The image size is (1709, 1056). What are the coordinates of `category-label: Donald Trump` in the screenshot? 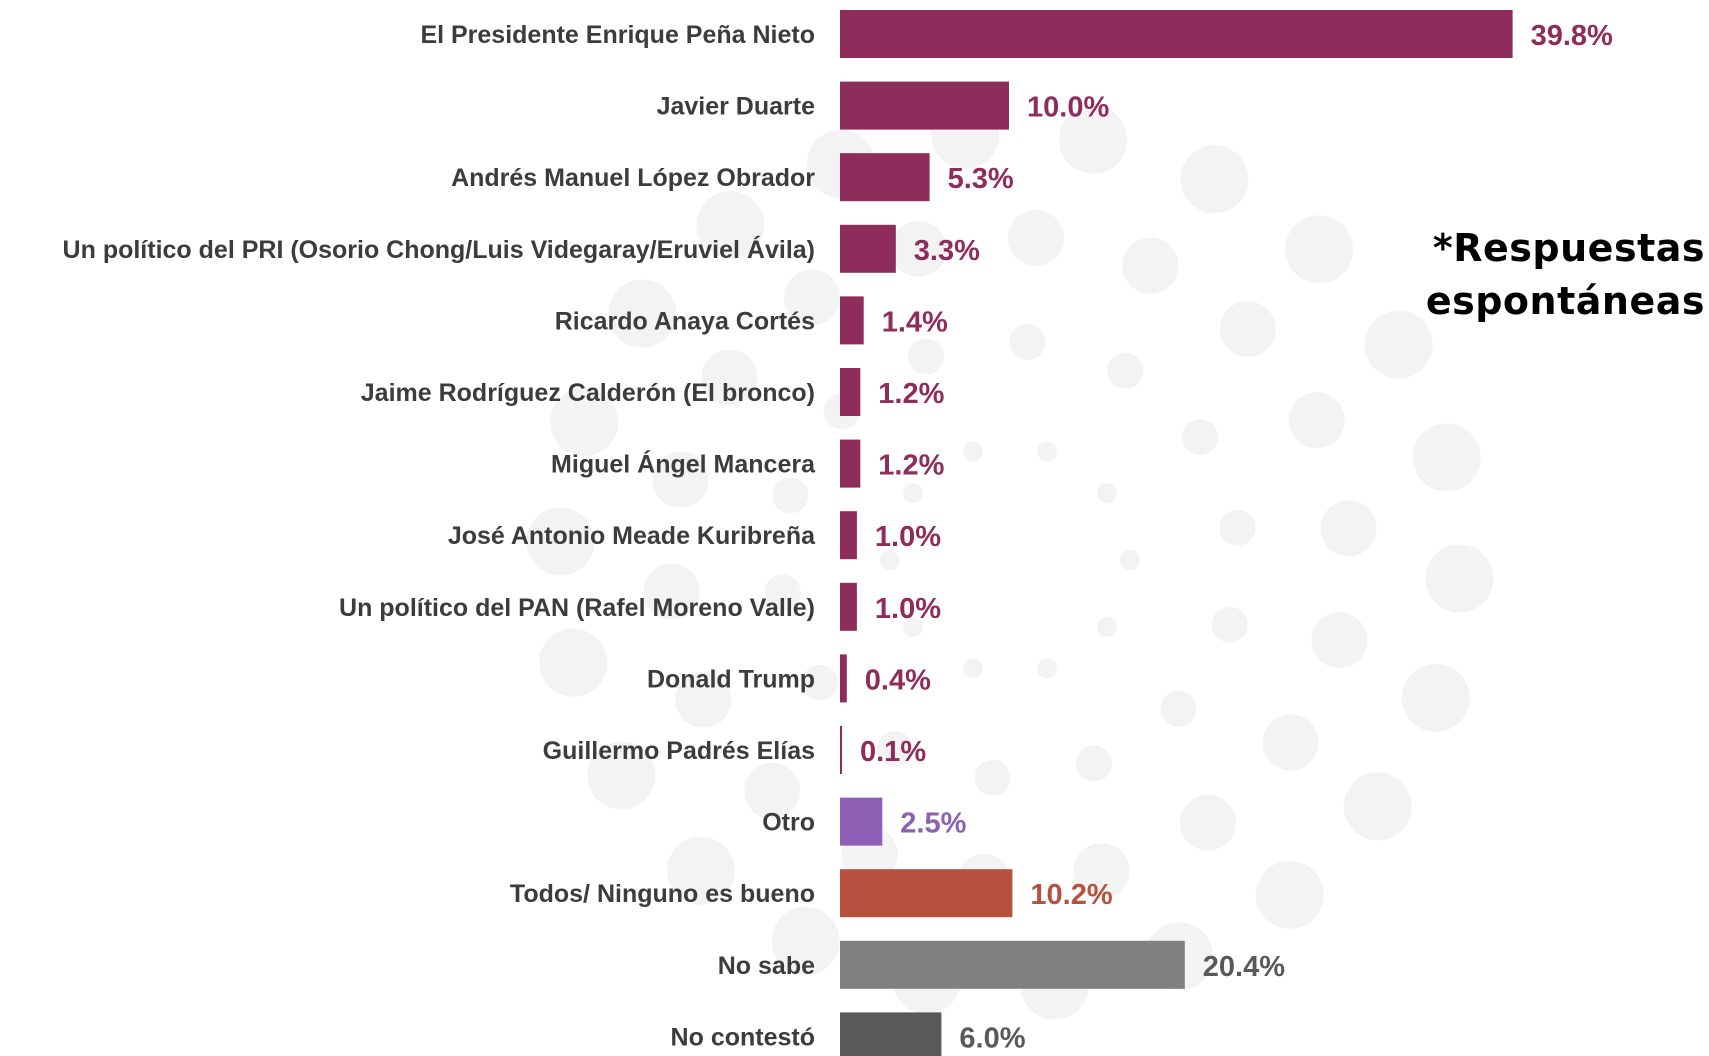 It's located at (731, 679).